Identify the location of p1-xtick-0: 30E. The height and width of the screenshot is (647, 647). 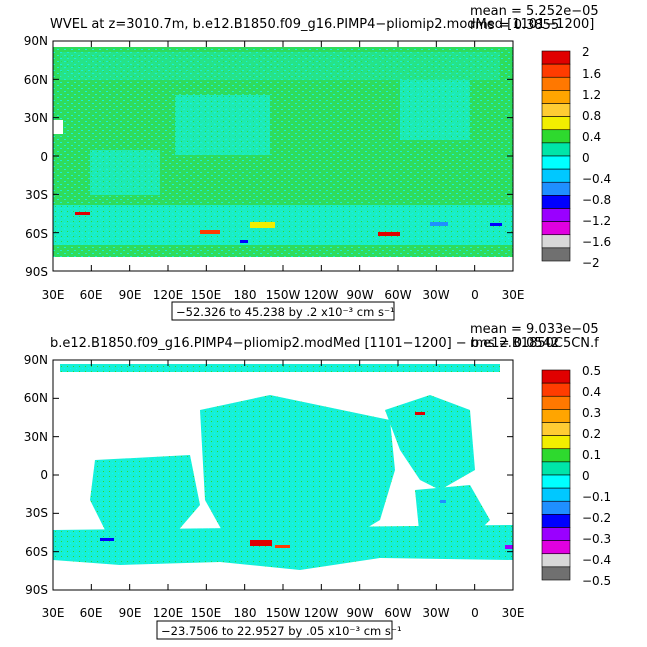
(53, 295).